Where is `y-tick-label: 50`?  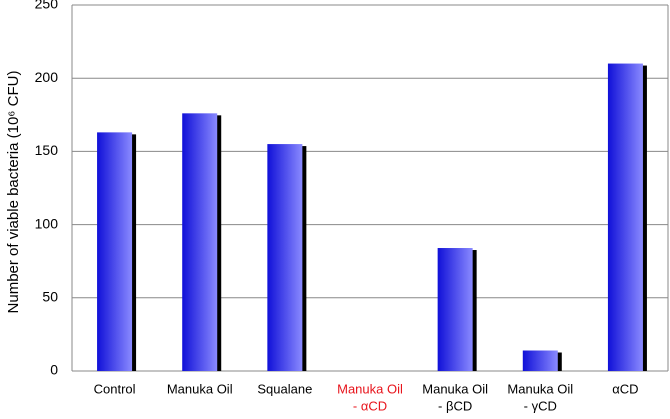
y-tick-label: 50 is located at coordinates (50, 297).